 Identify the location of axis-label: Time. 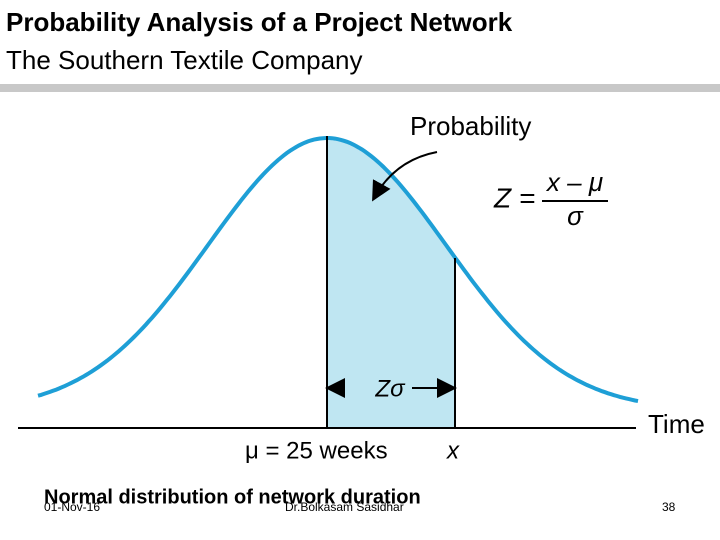
(676, 424).